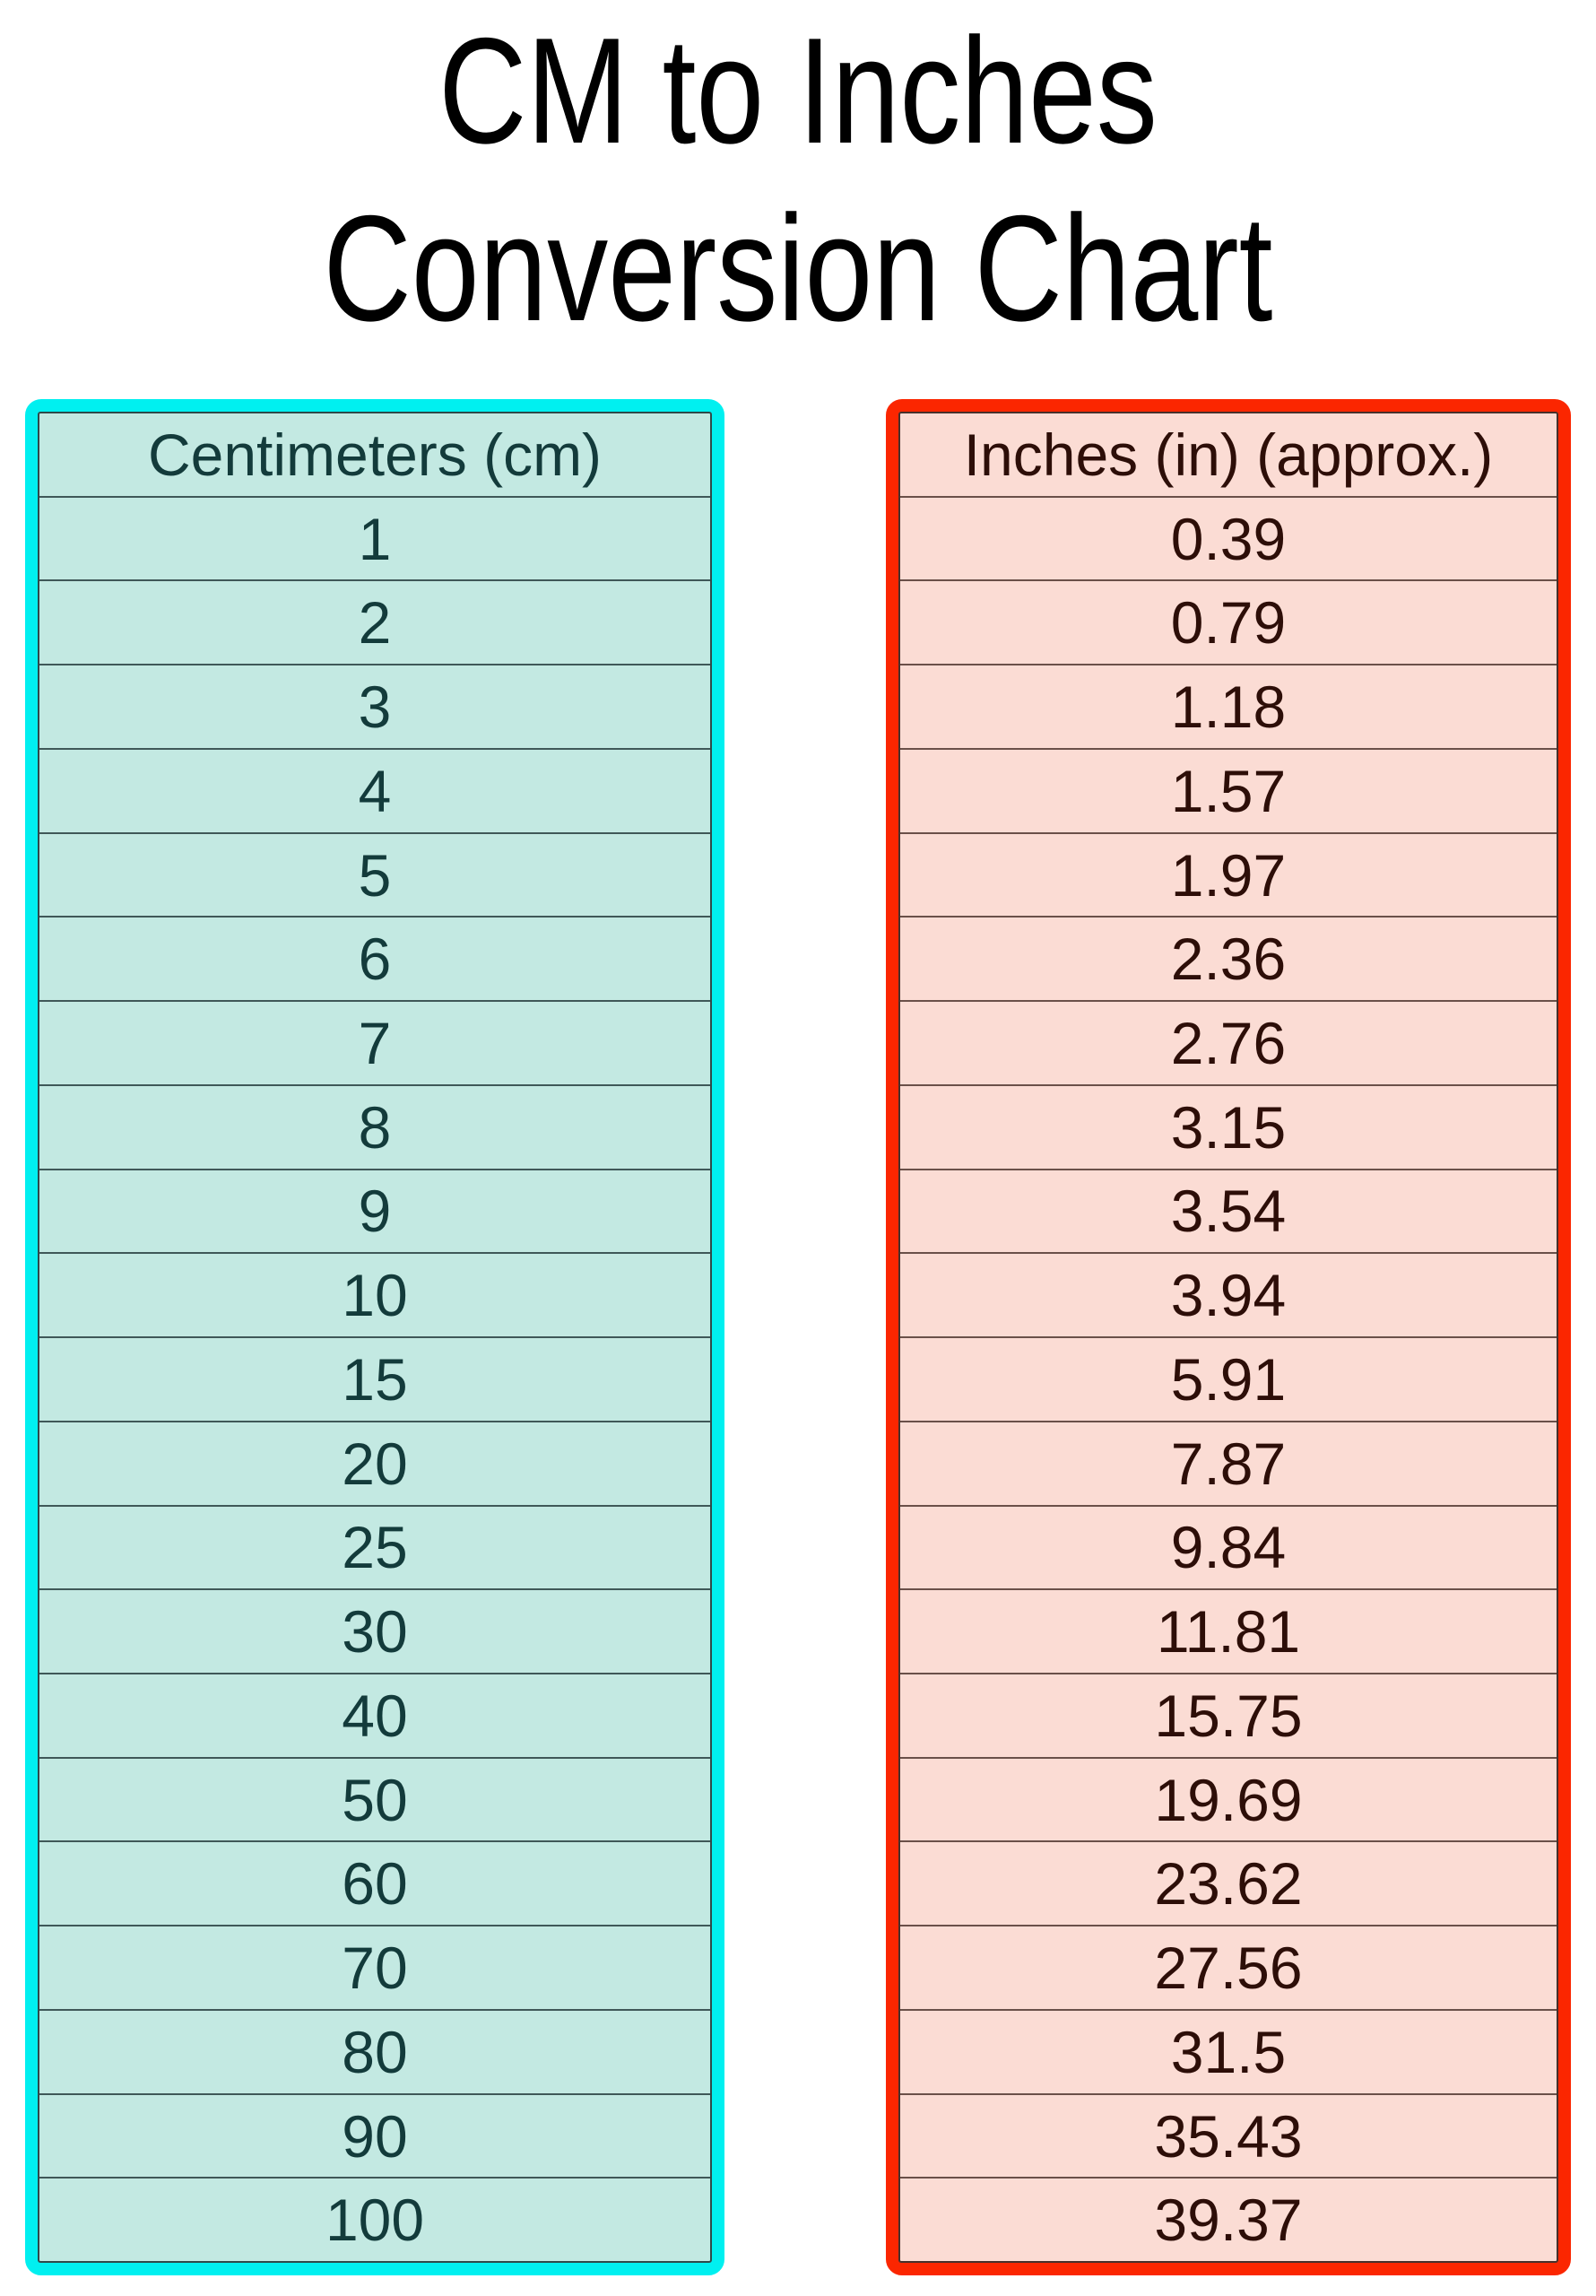 Image resolution: width=1596 pixels, height=2296 pixels. I want to click on inches-row: 35.43, so click(1228, 2135).